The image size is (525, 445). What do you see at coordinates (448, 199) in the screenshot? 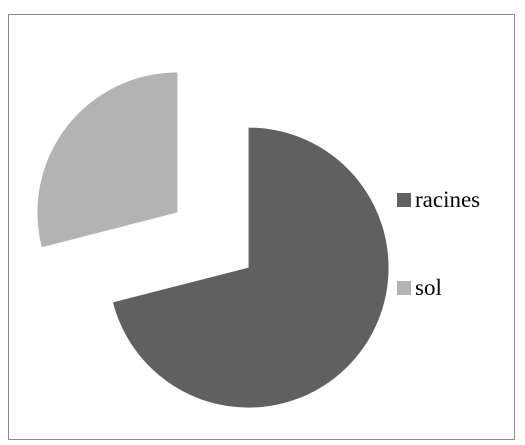
I see `legend-label-racines: racines` at bounding box center [448, 199].